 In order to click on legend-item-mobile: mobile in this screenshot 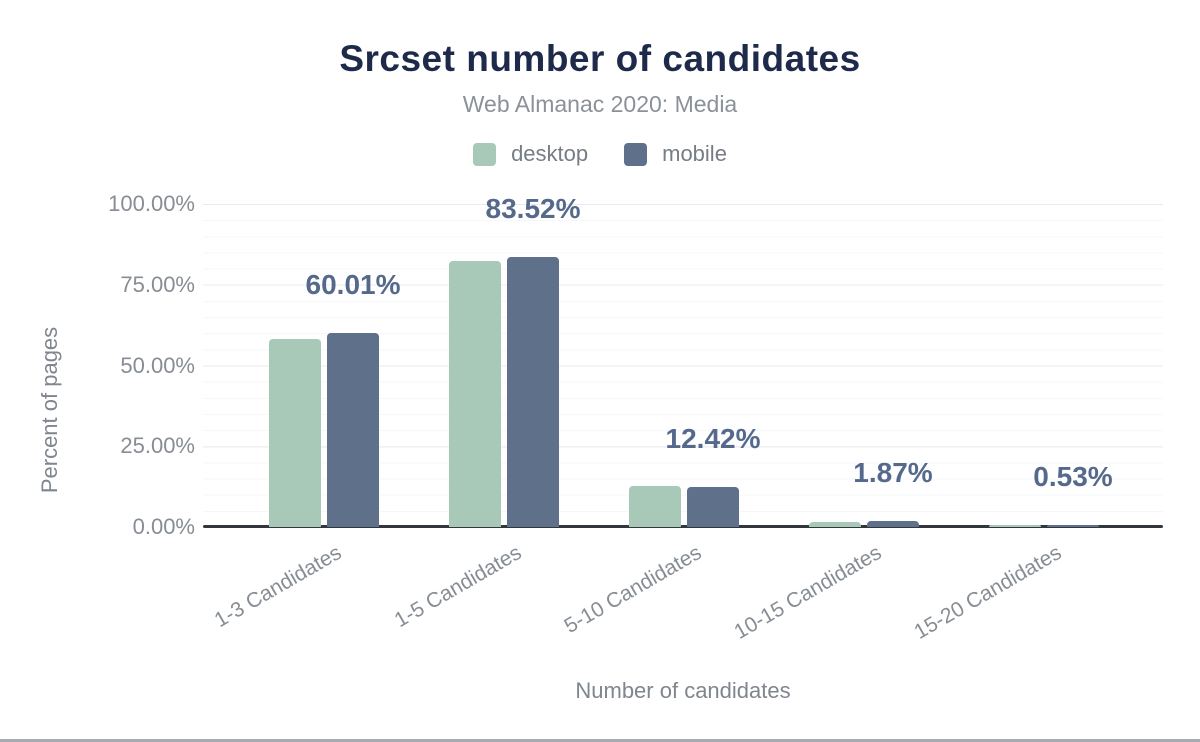, I will do `click(675, 154)`.